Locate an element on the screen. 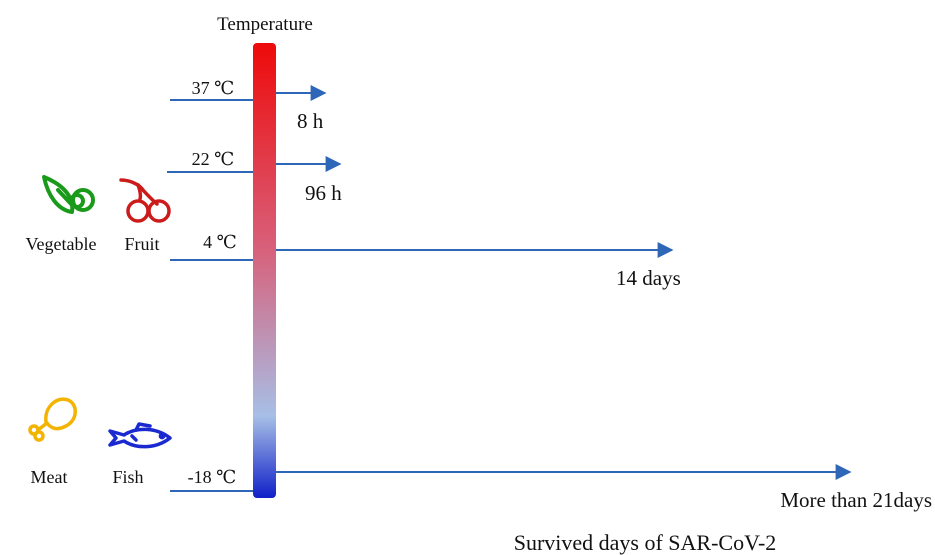 The width and height of the screenshot is (935, 555). food-label-vegetable: Vegetable is located at coordinates (61, 244).